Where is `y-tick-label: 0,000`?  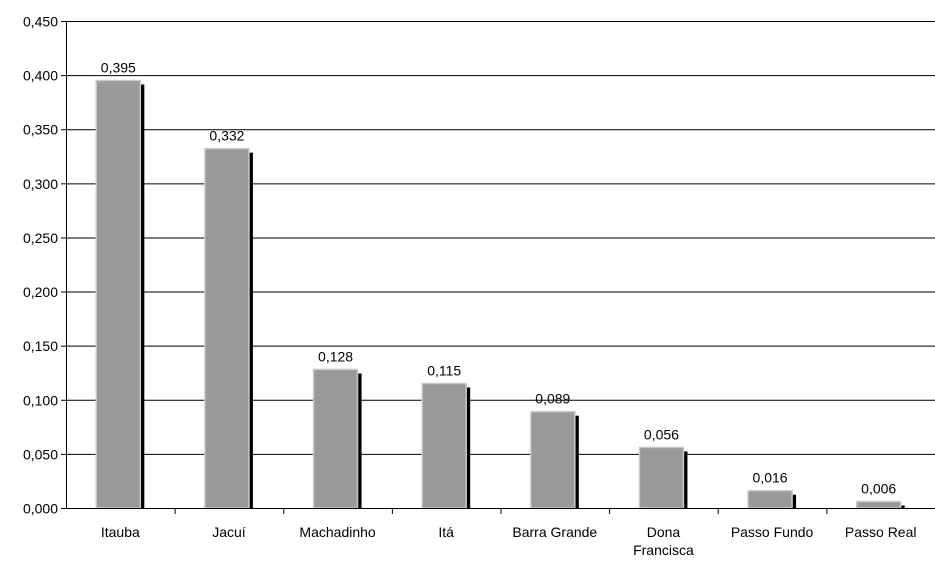 y-tick-label: 0,000 is located at coordinates (40, 509).